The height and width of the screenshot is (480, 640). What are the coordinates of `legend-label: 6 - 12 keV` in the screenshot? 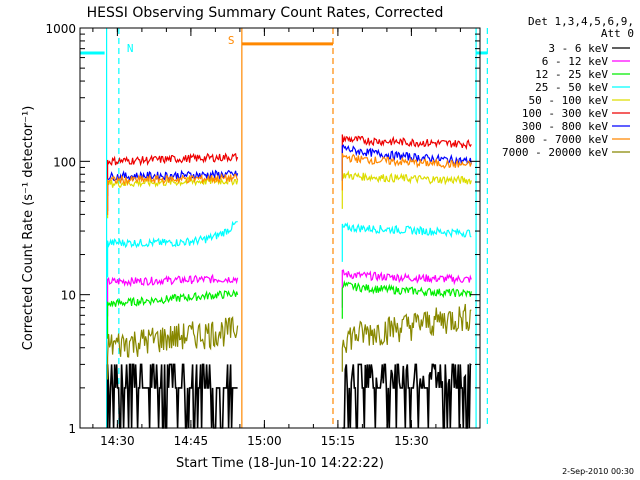 It's located at (575, 61).